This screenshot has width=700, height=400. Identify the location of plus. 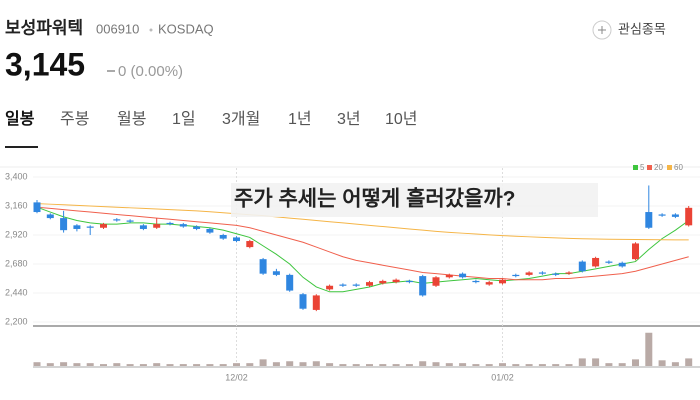
(602, 30).